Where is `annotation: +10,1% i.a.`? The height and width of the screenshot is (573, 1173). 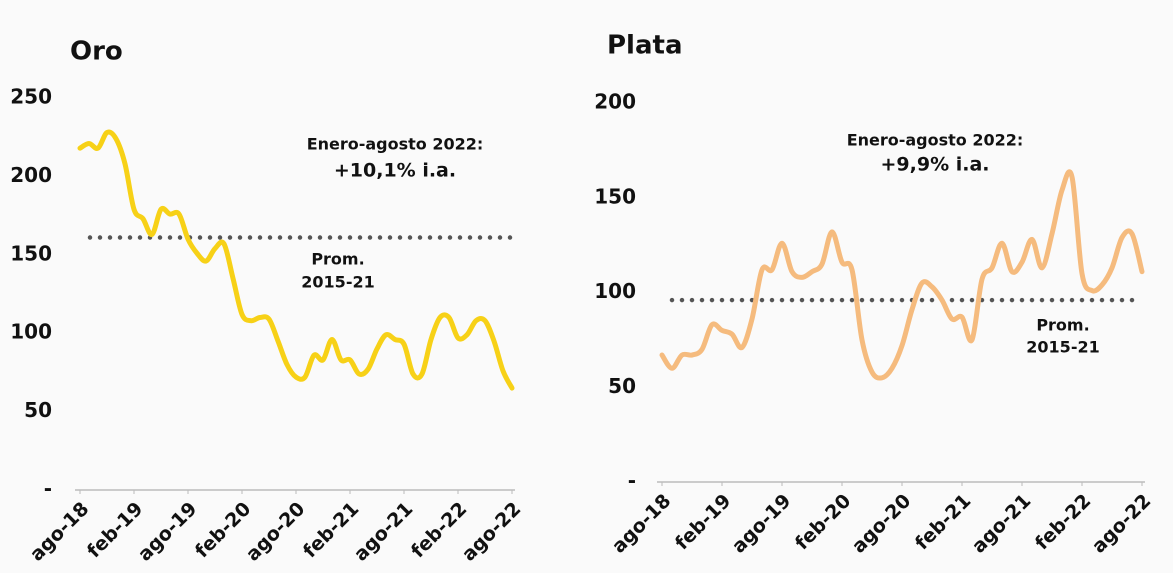
annotation: +10,1% i.a. is located at coordinates (395, 171).